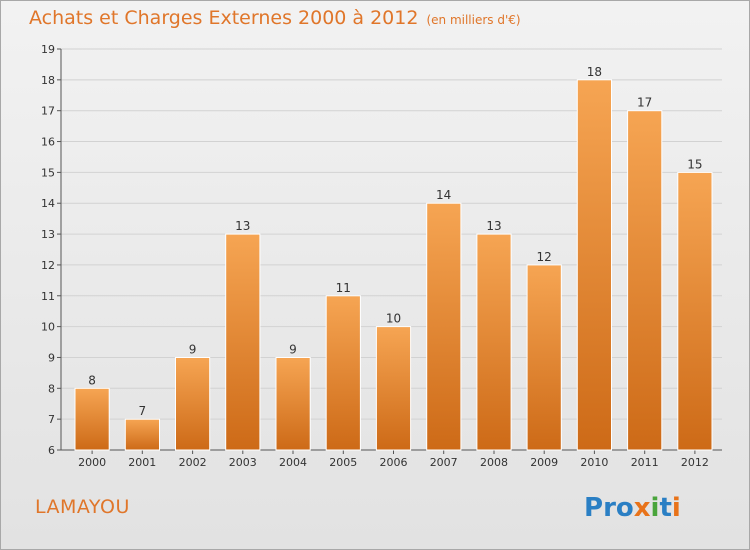  What do you see at coordinates (48, 142) in the screenshot?
I see `y-tick-label: 16` at bounding box center [48, 142].